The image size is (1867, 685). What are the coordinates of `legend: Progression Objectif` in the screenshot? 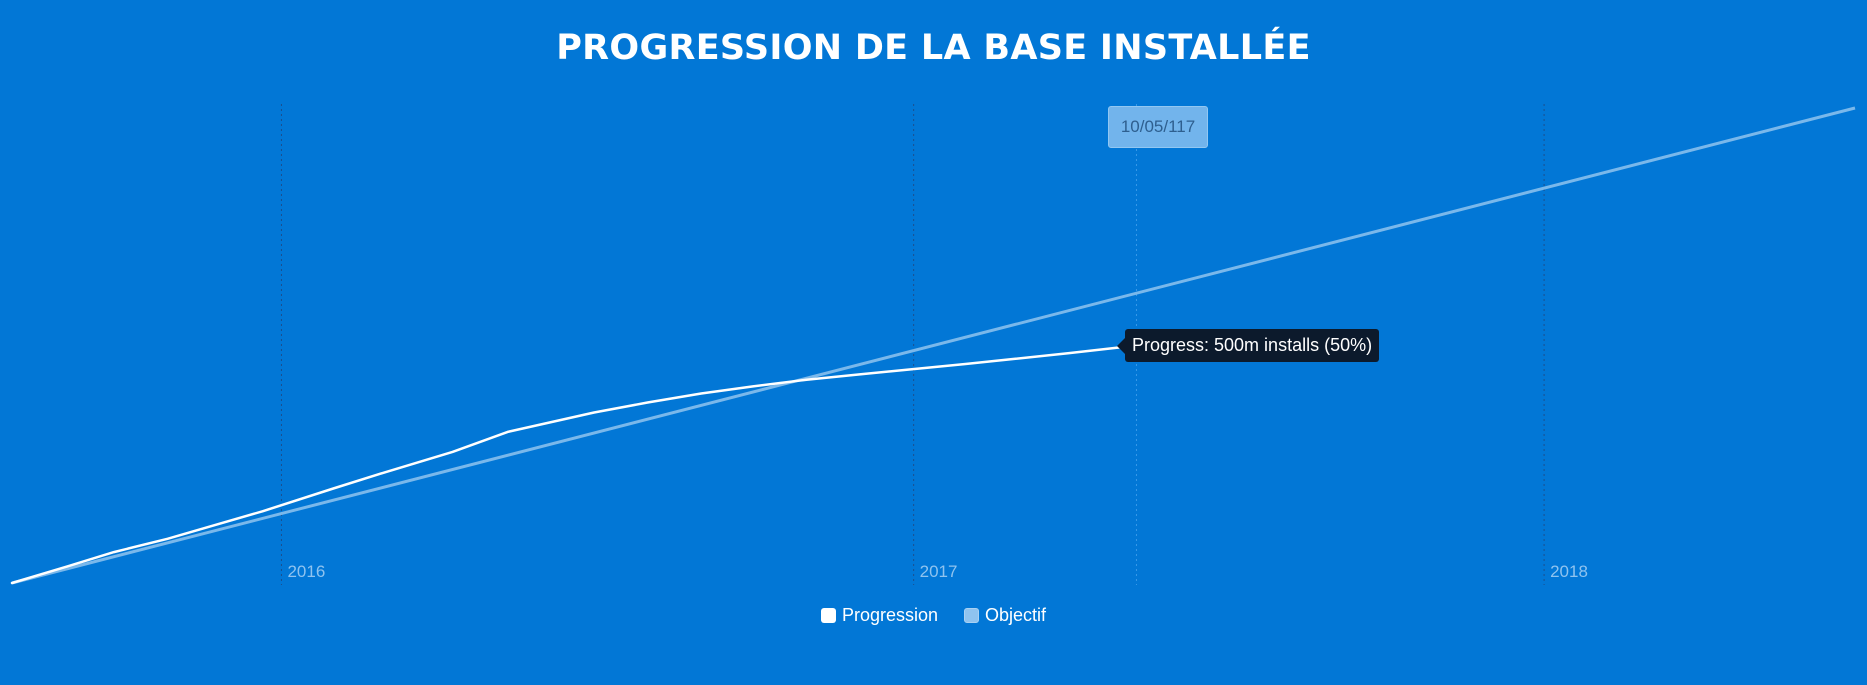 It's located at (933, 615).